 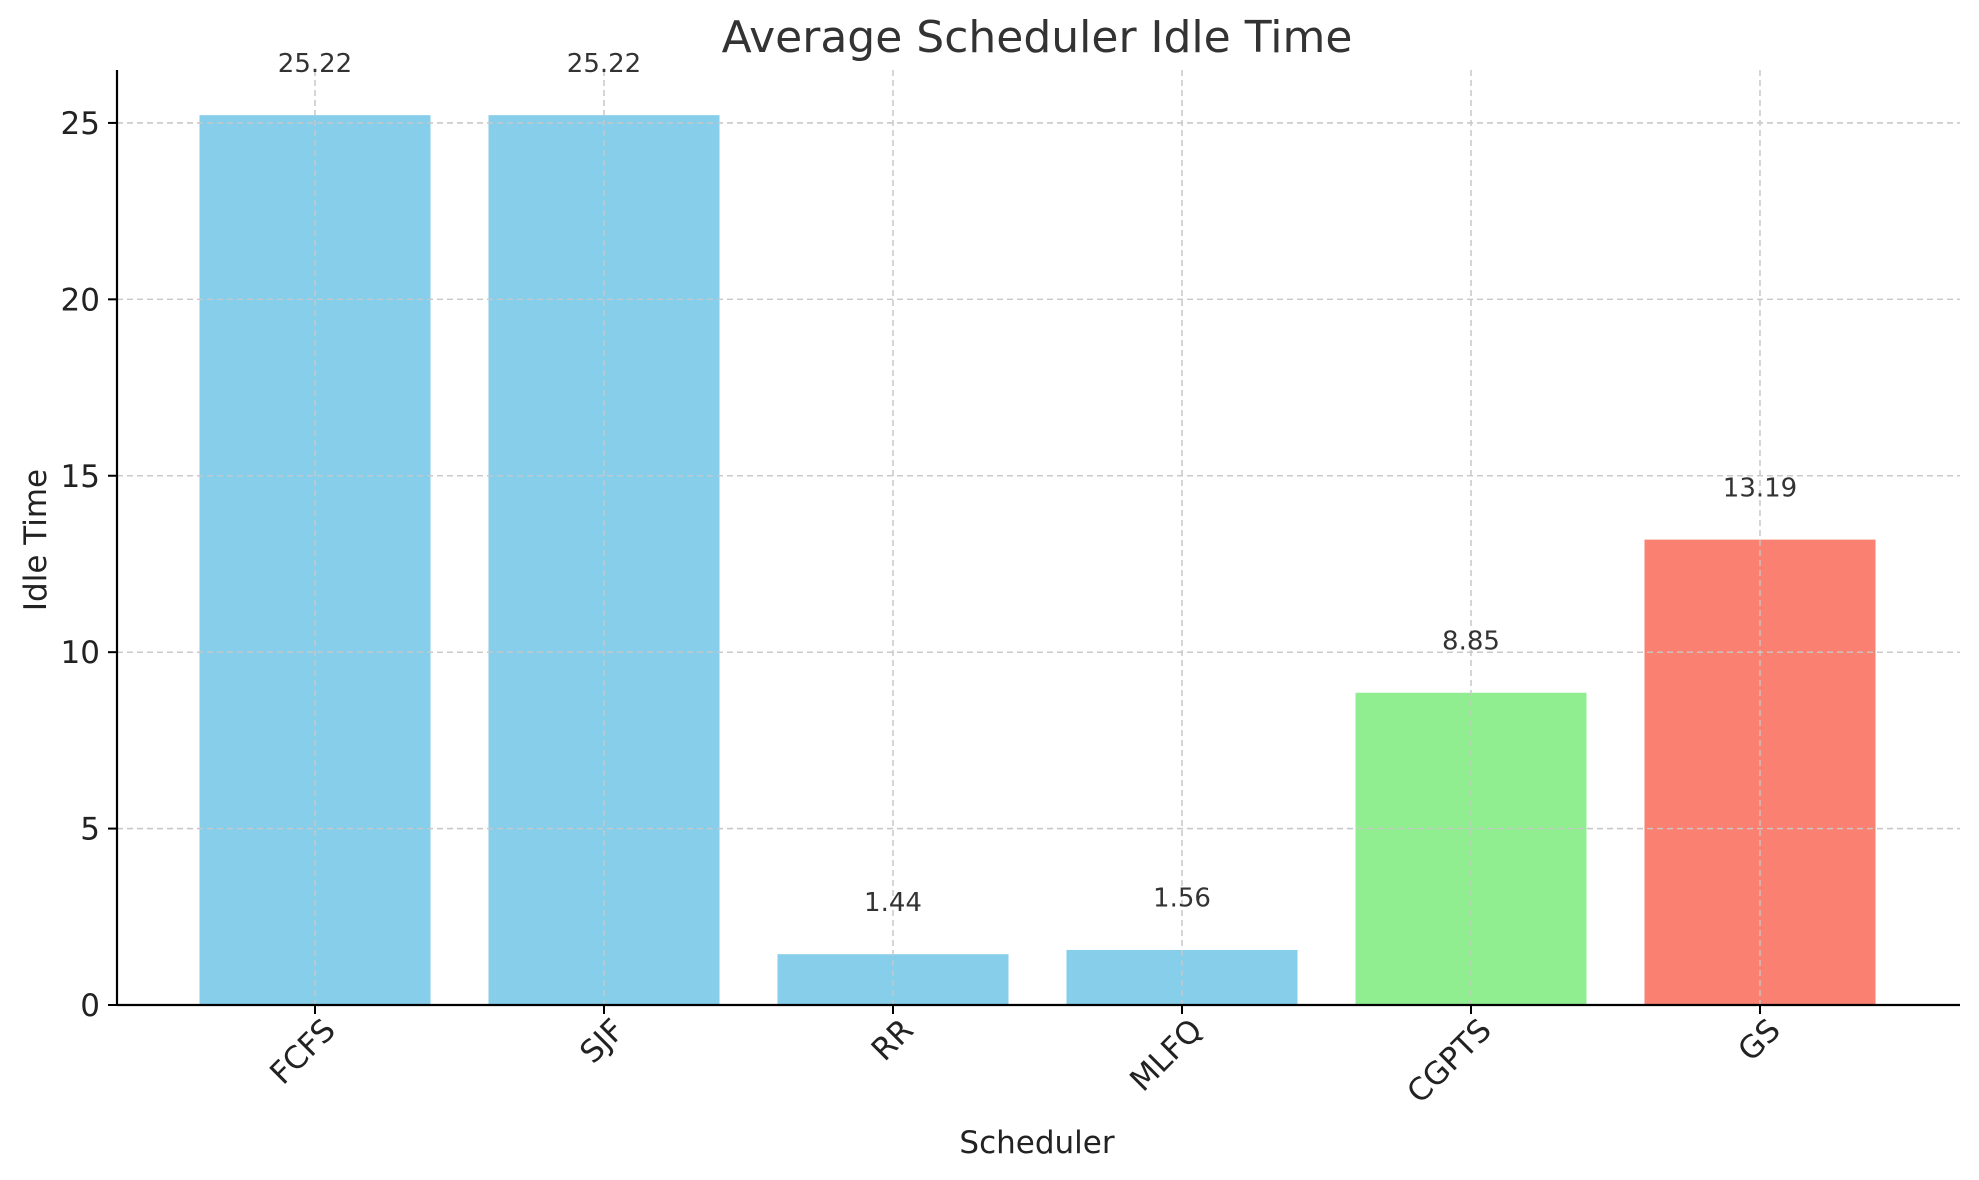 I want to click on y-ticks: 0 5 10 15 20 25, so click(x=89, y=565).